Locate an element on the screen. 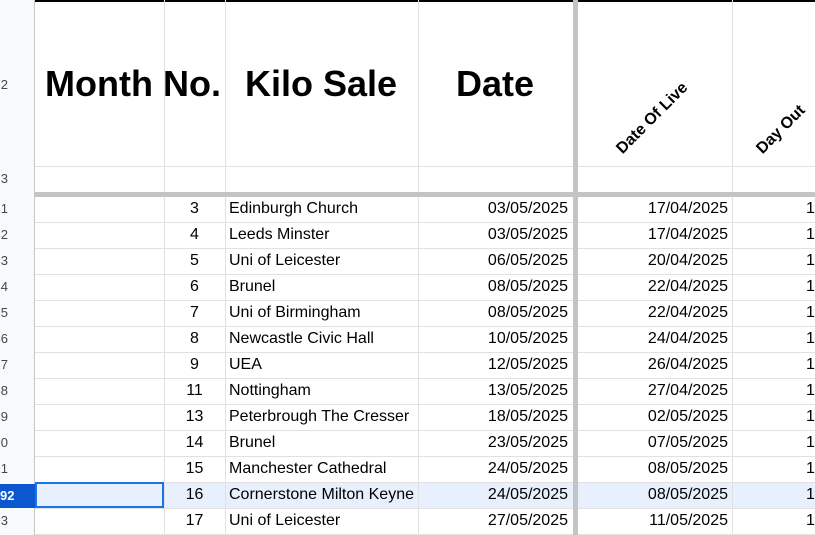  row-header: 93 is located at coordinates (4, 520).